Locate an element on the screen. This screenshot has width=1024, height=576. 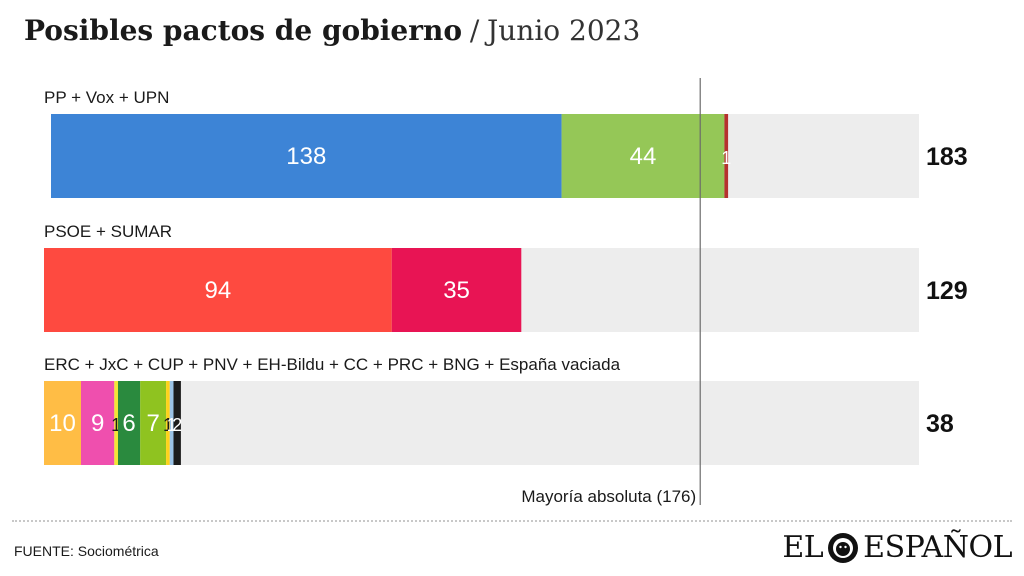
group-label: PSOE + SUMAR is located at coordinates (108, 231).